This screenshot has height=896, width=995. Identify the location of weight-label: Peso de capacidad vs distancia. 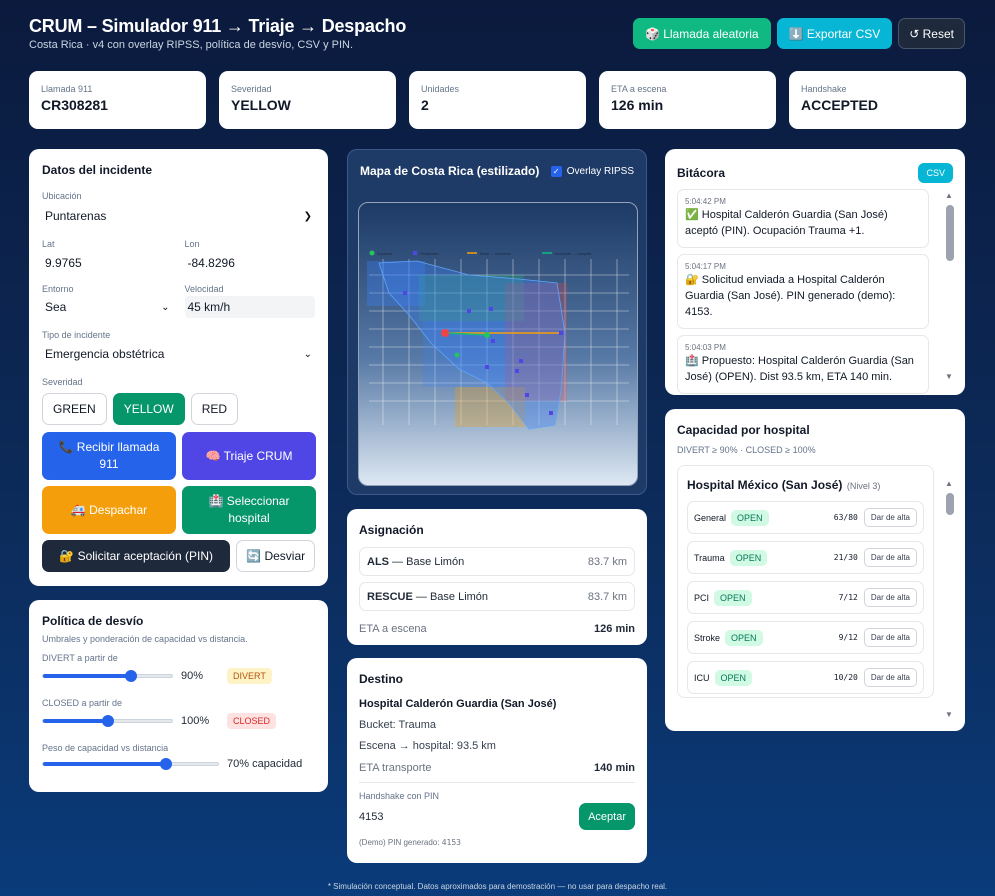
(105, 748).